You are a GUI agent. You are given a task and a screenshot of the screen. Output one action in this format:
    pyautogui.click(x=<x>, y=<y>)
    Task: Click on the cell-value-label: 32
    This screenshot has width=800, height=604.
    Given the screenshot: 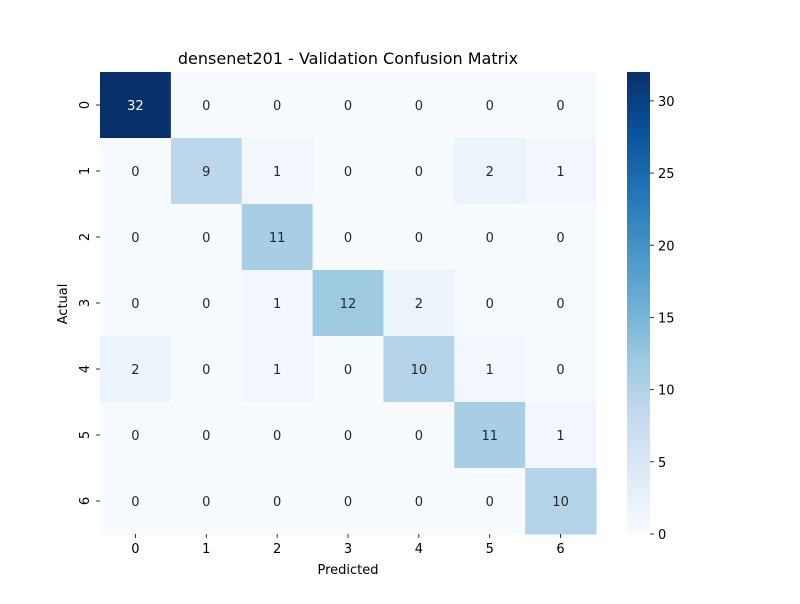 What is the action you would take?
    pyautogui.click(x=135, y=106)
    